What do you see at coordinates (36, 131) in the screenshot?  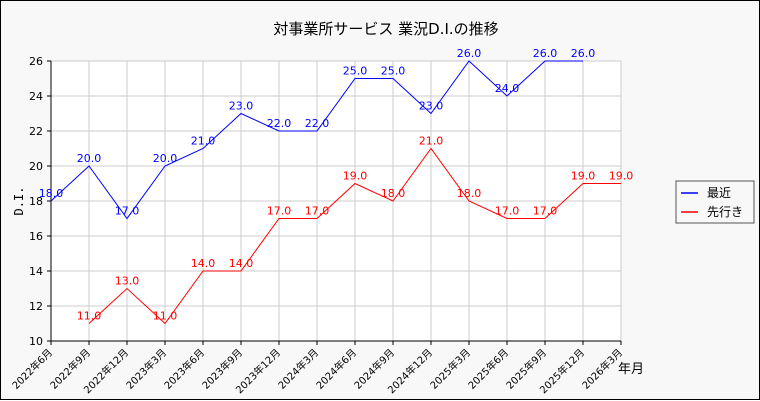 I see `y-tick-label: 22` at bounding box center [36, 131].